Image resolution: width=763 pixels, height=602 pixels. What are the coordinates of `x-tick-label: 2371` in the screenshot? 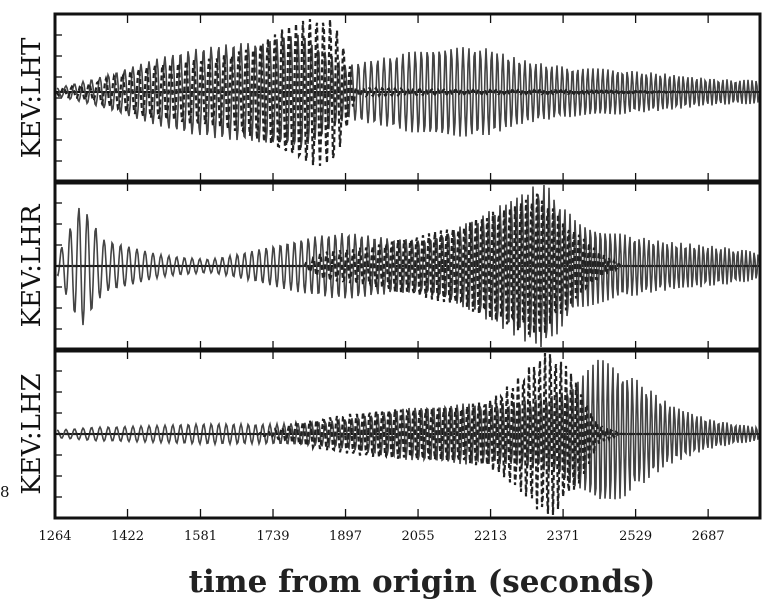 It's located at (563, 536).